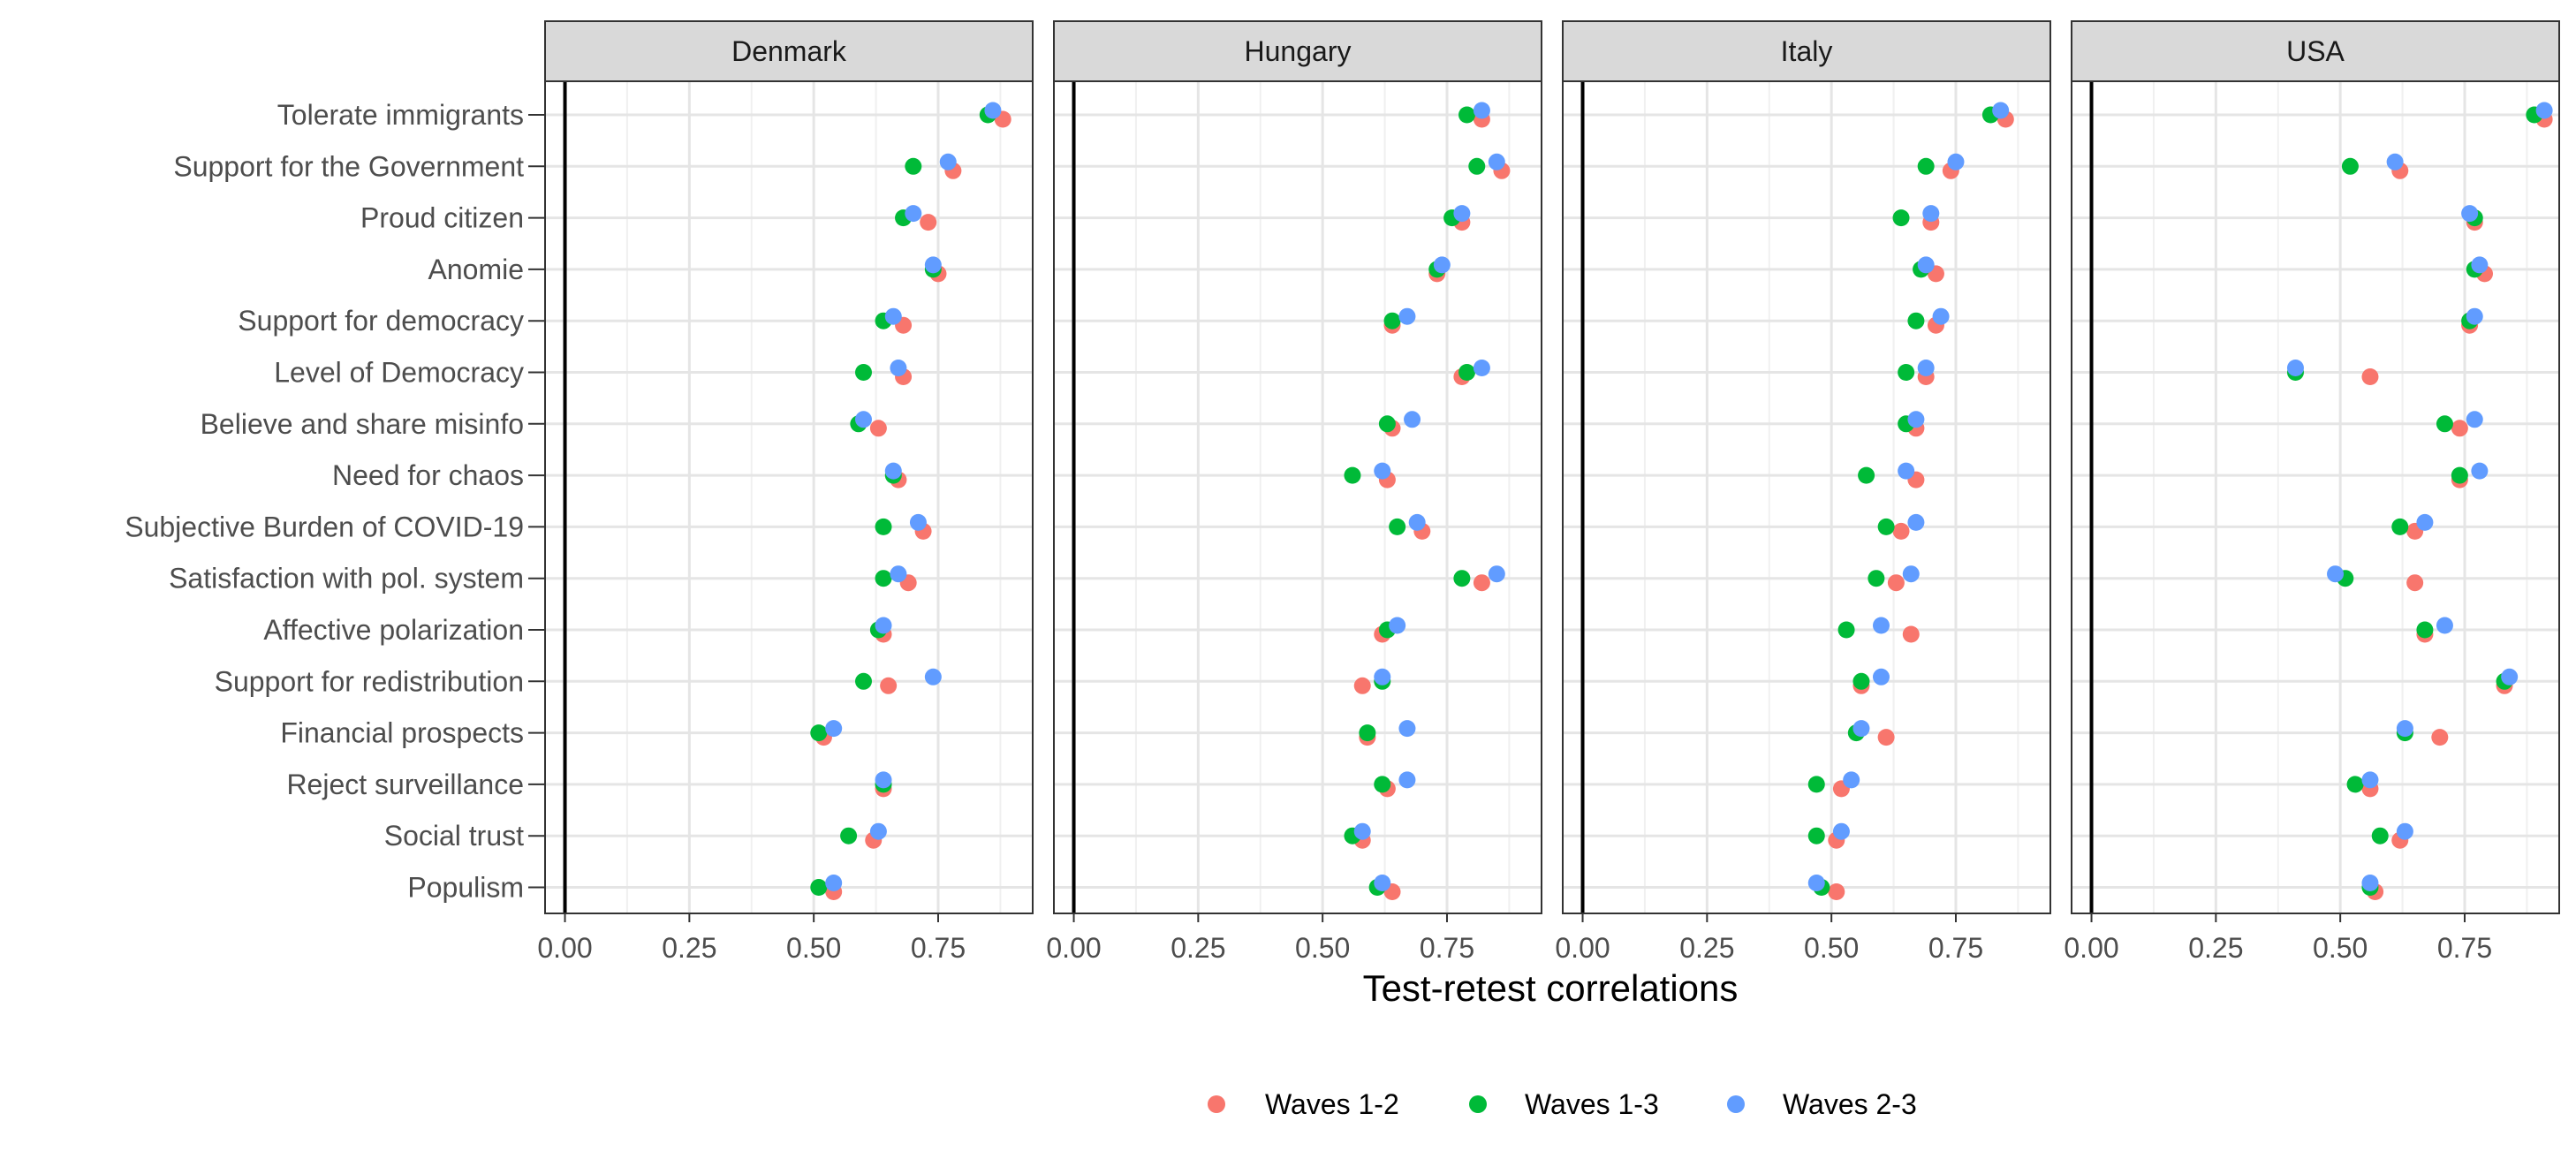 This screenshot has width=2576, height=1174. I want to click on category-label: Affective polarization, so click(394, 630).